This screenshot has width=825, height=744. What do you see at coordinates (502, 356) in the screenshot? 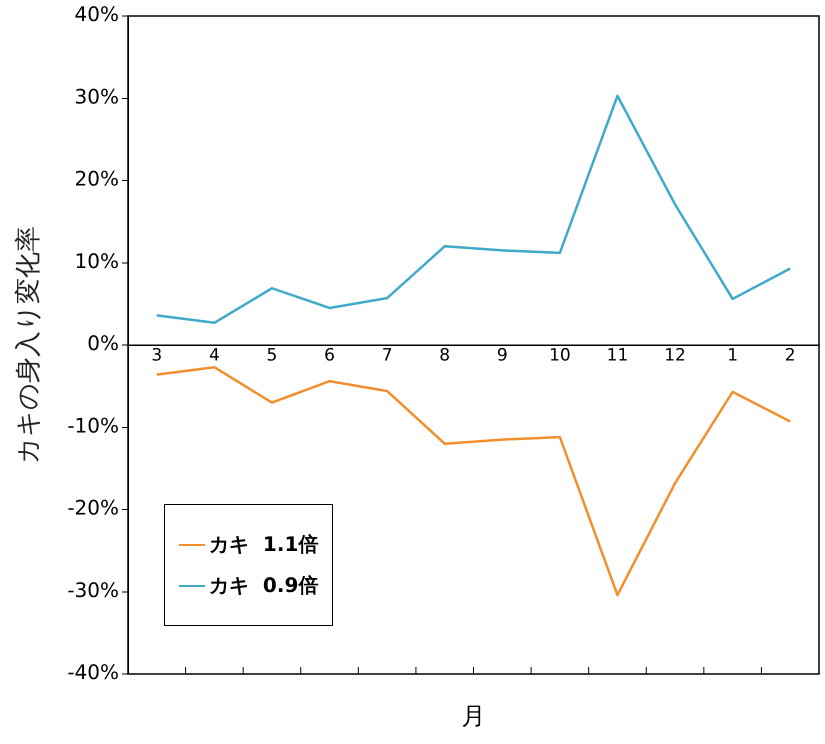
I see `x-tick-label: 9` at bounding box center [502, 356].